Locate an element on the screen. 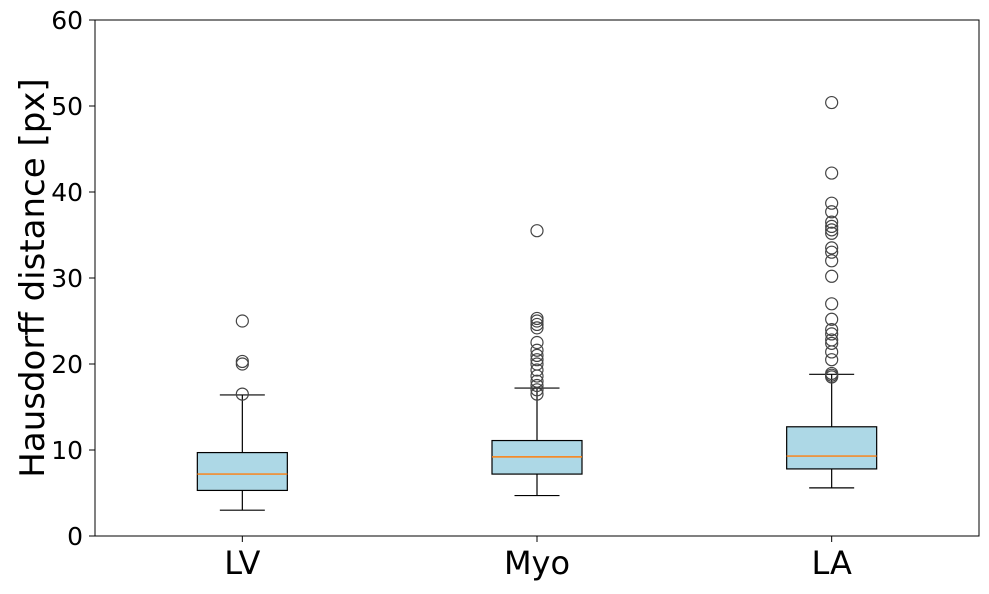  x-axis: LV Myo LA is located at coordinates (538, 559).